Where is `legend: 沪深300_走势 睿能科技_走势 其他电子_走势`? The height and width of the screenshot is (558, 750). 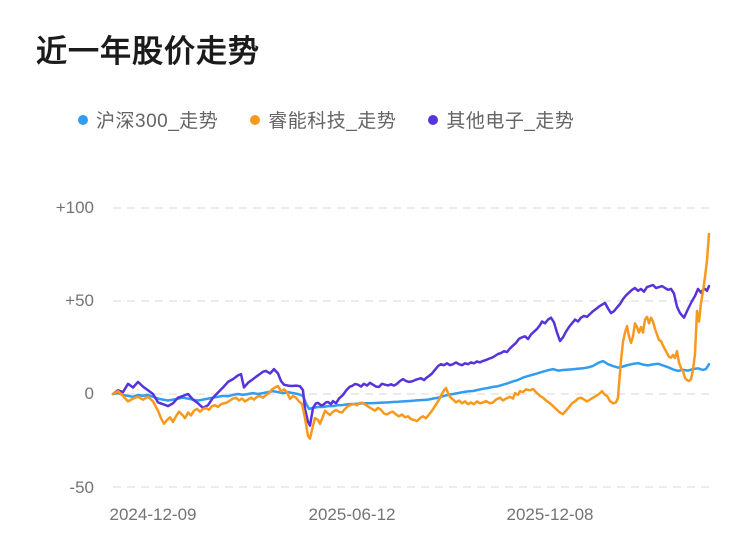 legend: 沪深300_走势 睿能科技_走势 其他电子_走势 is located at coordinates (326, 119).